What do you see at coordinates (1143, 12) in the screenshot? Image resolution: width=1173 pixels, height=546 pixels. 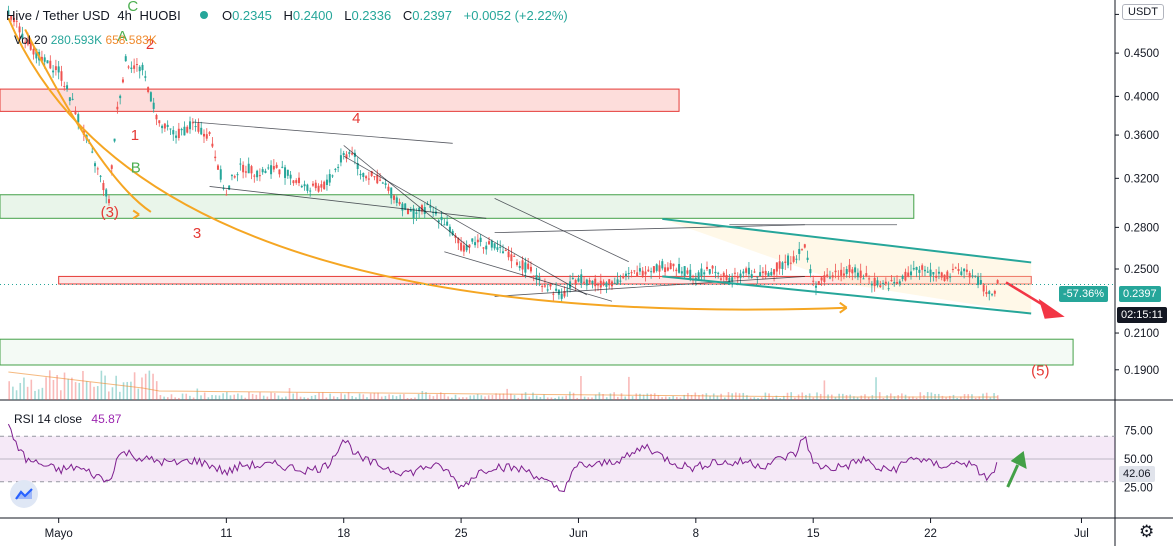 I see `currency-button: USDT` at bounding box center [1143, 12].